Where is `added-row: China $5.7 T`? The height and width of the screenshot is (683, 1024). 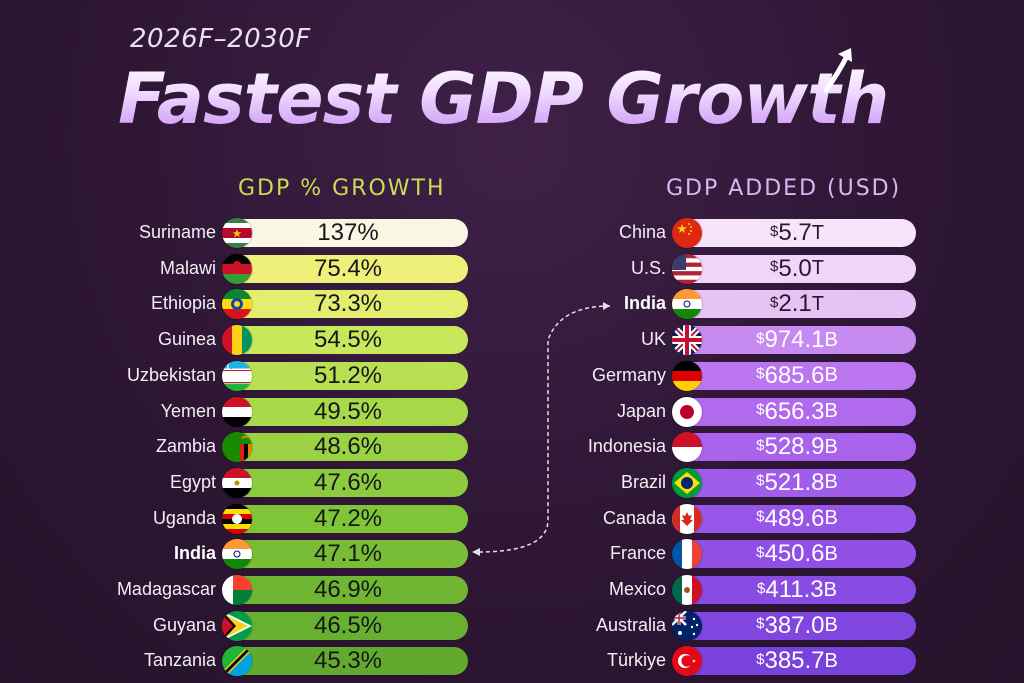
added-row: China $5.7 T is located at coordinates (693, 233).